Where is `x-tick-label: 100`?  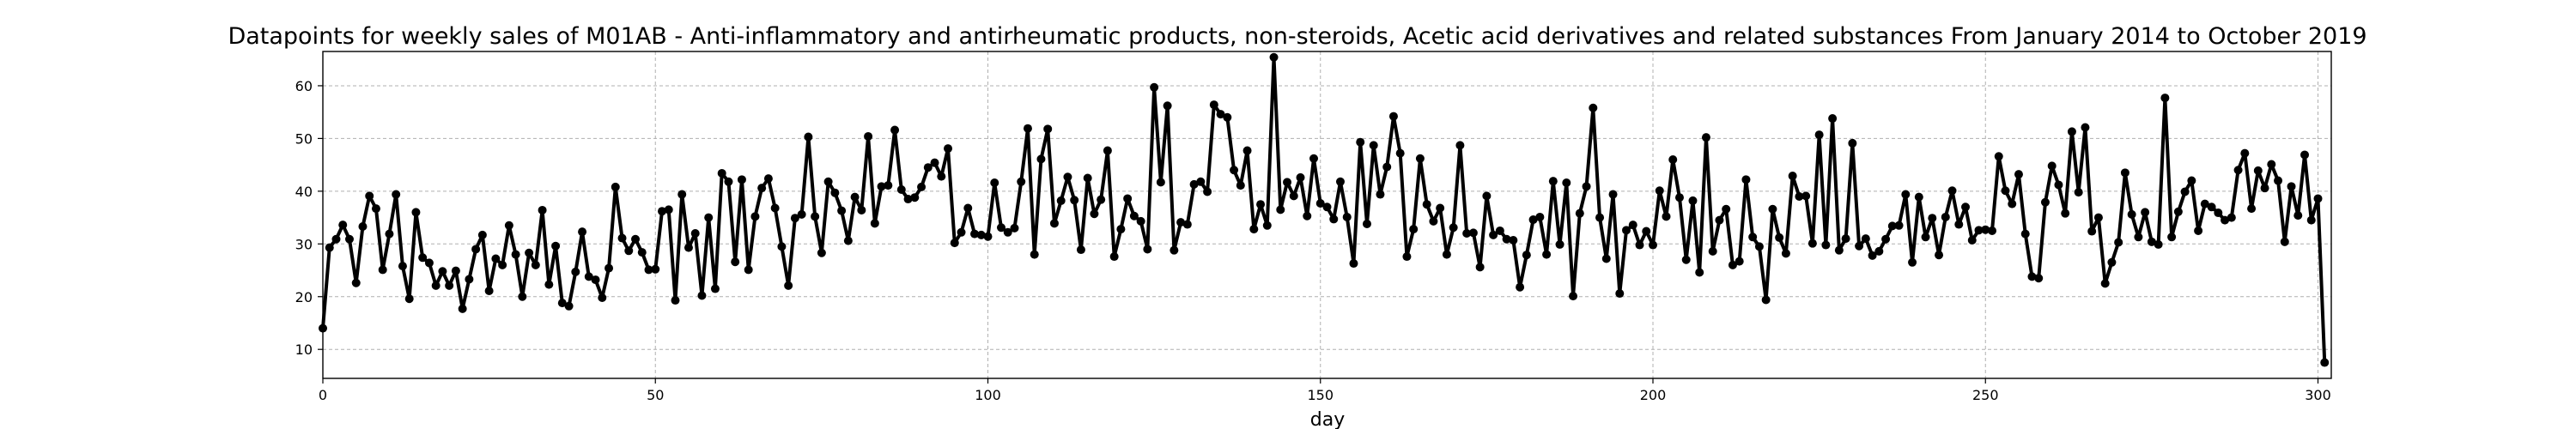
x-tick-label: 100 is located at coordinates (988, 395).